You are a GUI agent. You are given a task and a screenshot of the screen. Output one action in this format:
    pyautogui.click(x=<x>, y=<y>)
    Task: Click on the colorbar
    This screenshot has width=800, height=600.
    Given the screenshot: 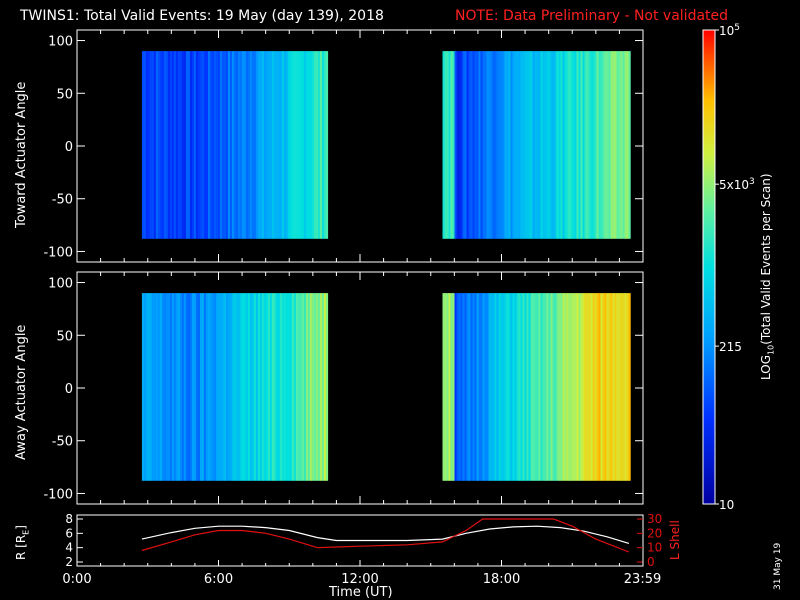 What is the action you would take?
    pyautogui.click(x=709, y=267)
    